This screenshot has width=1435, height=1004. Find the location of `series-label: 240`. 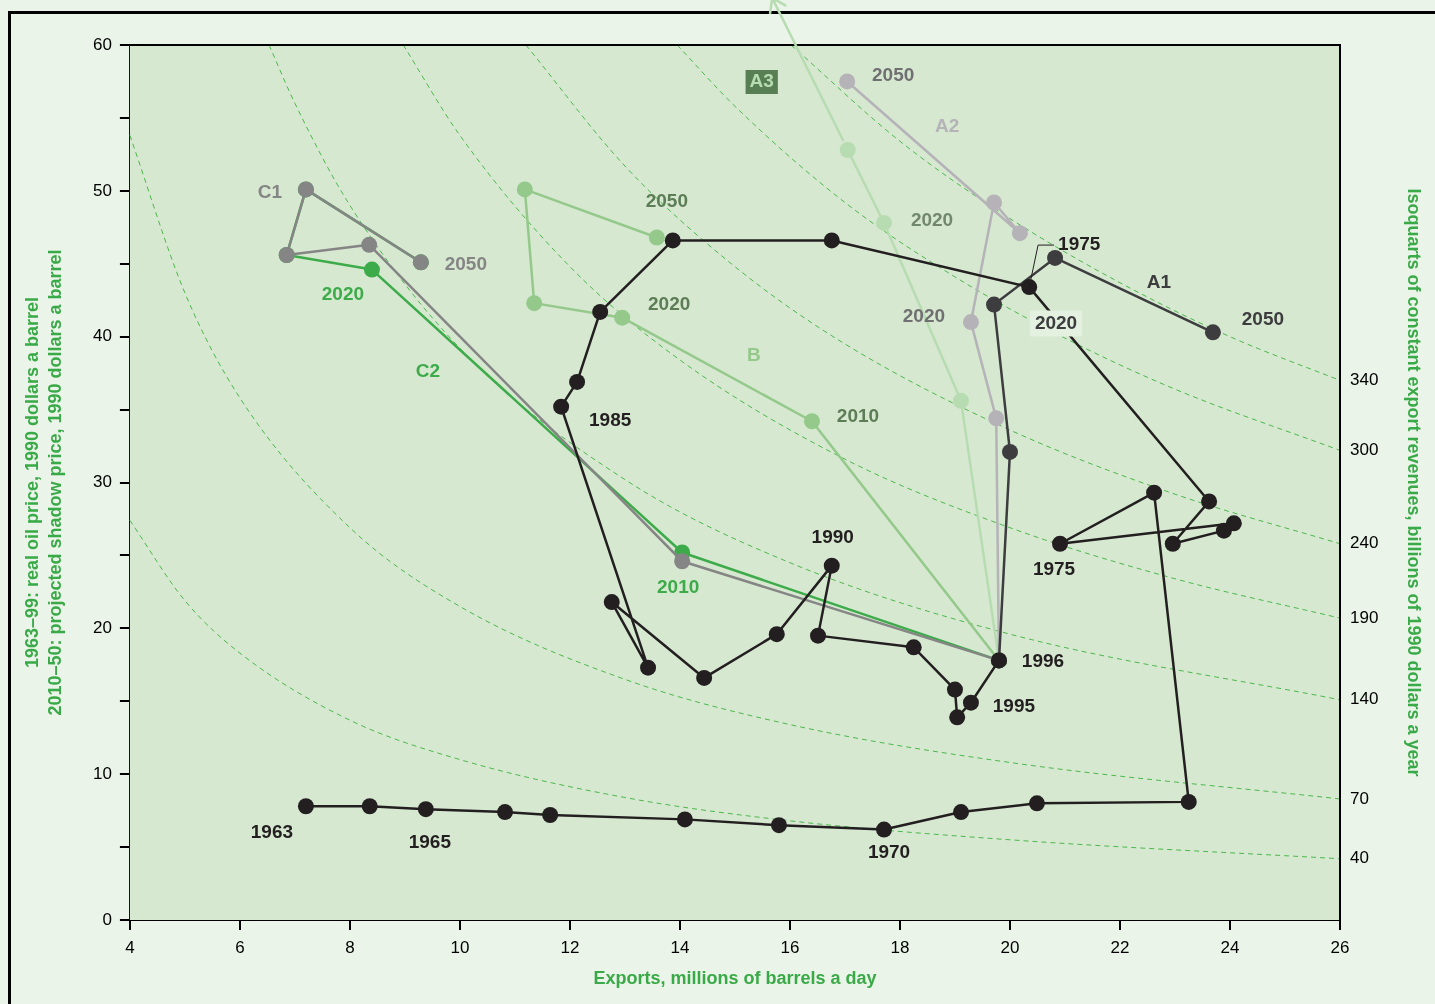

series-label: 240 is located at coordinates (1364, 543).